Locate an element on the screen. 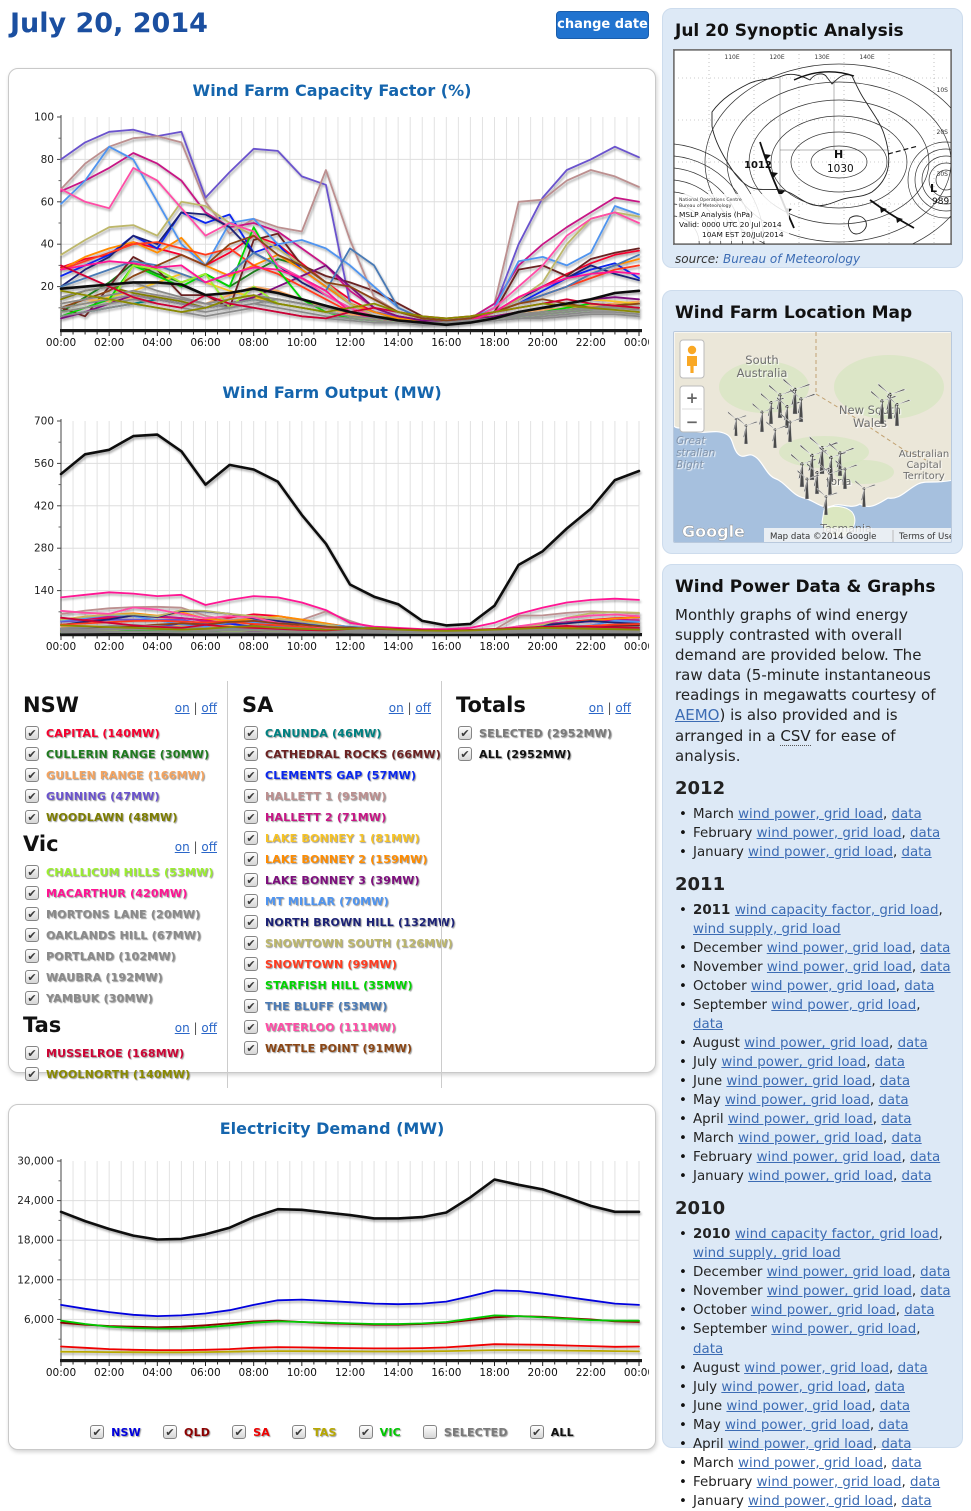 The height and width of the screenshot is (1511, 971). farm-label: CLEMENTS GAP (57MW) is located at coordinates (341, 775).